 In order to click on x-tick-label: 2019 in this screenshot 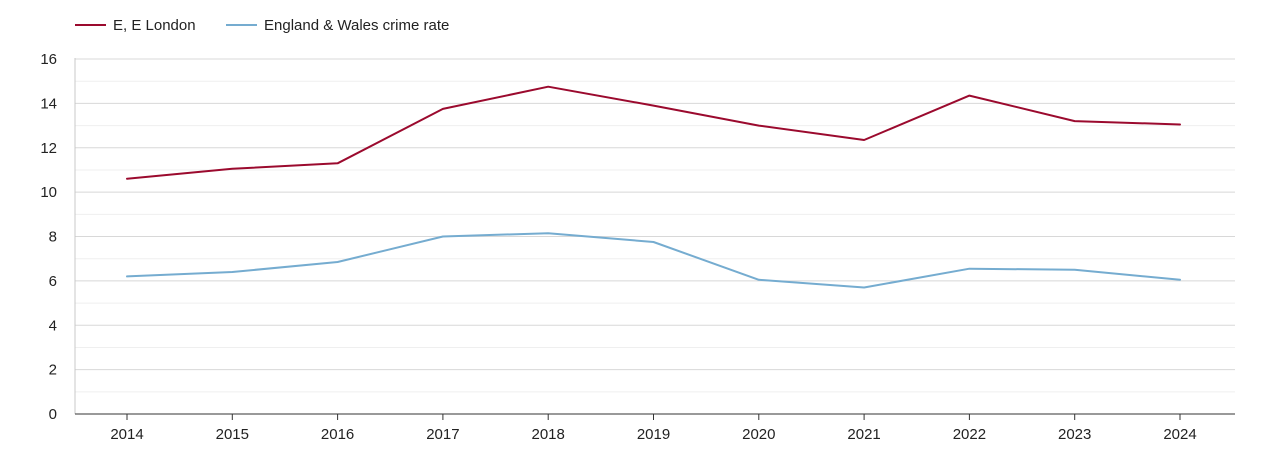, I will do `click(653, 434)`.